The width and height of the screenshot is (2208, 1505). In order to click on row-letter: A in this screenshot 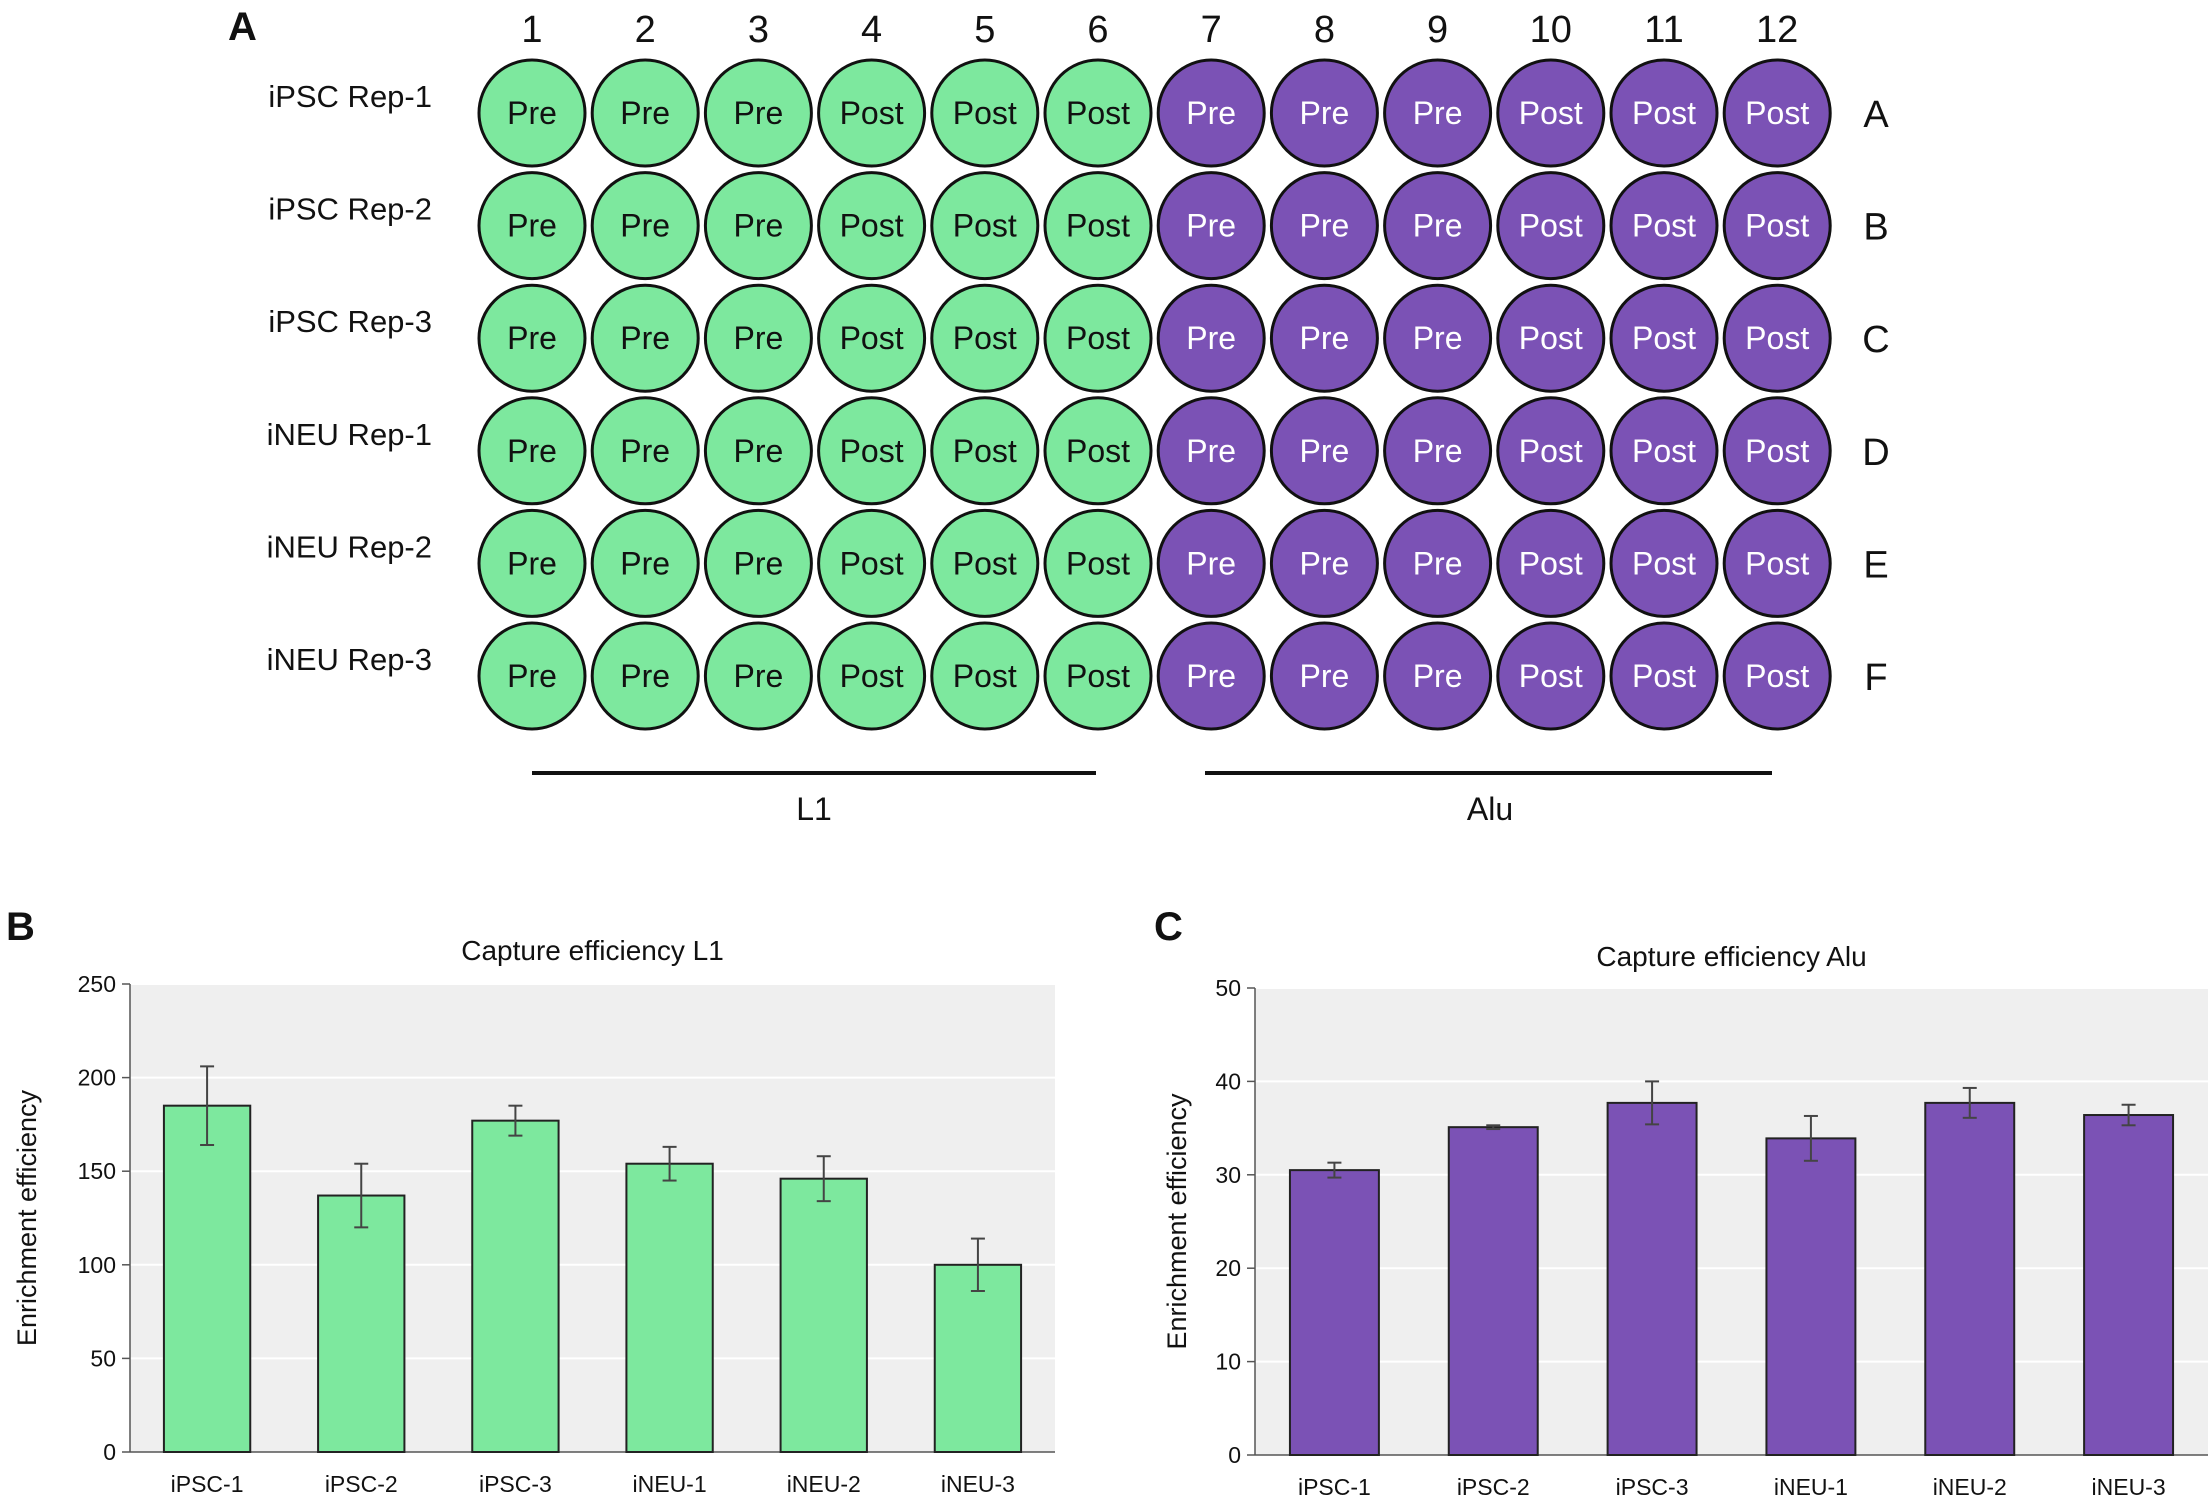, I will do `click(1876, 115)`.